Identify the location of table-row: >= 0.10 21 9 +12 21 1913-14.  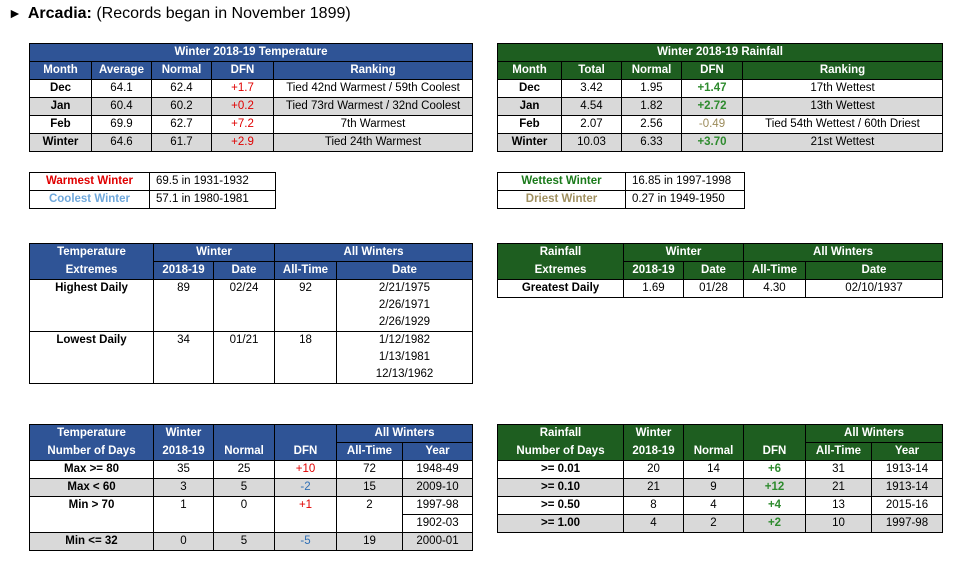
(720, 487).